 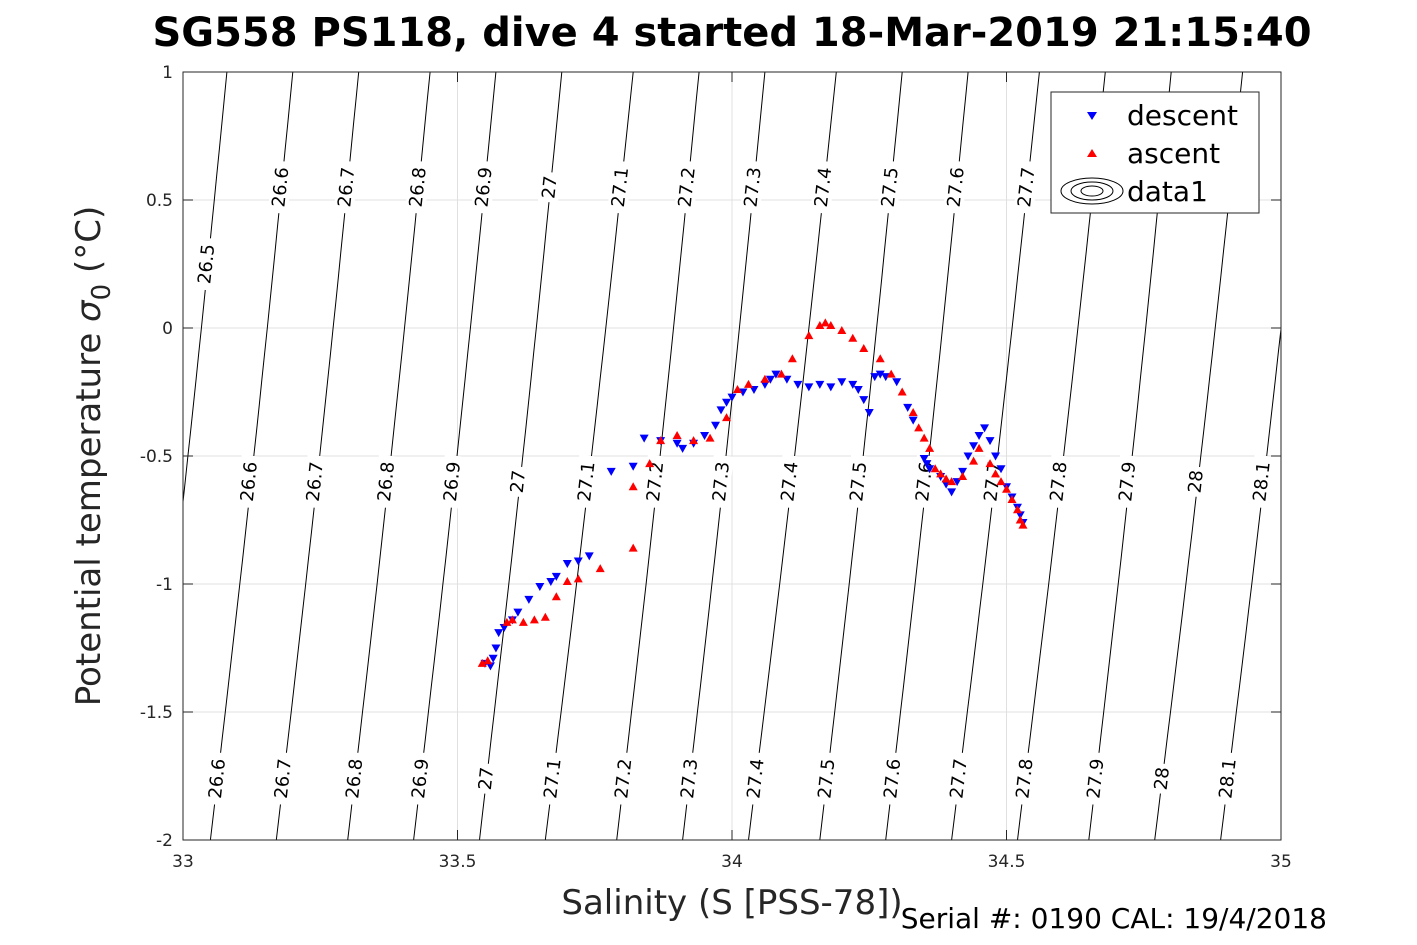 What do you see at coordinates (623, 778) in the screenshot?
I see `contour-label-group: 27.2` at bounding box center [623, 778].